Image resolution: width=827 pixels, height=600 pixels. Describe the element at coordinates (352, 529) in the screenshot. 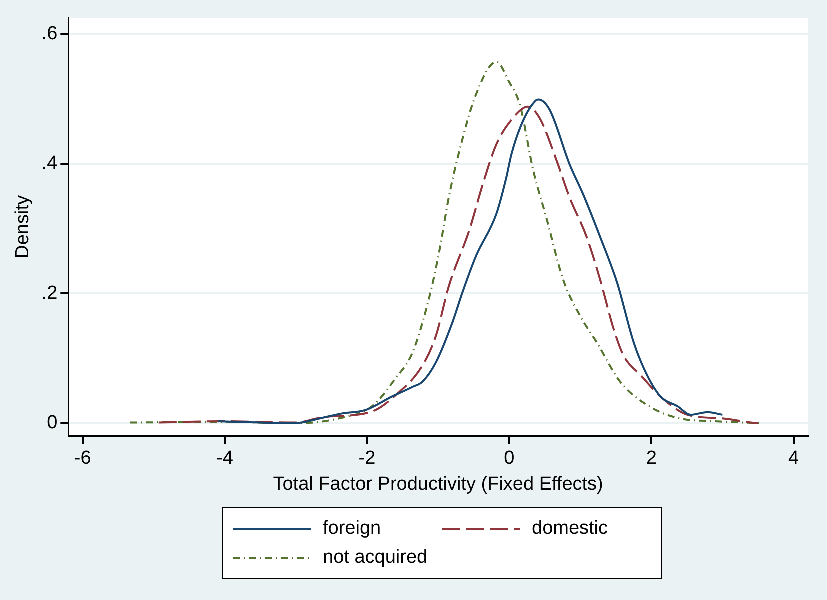

I see `legend-label: foreign` at that location.